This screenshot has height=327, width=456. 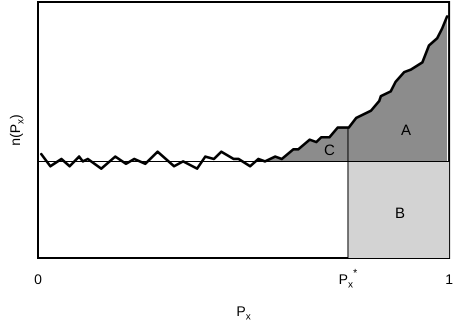 What do you see at coordinates (329, 150) in the screenshot?
I see `annotation: C` at bounding box center [329, 150].